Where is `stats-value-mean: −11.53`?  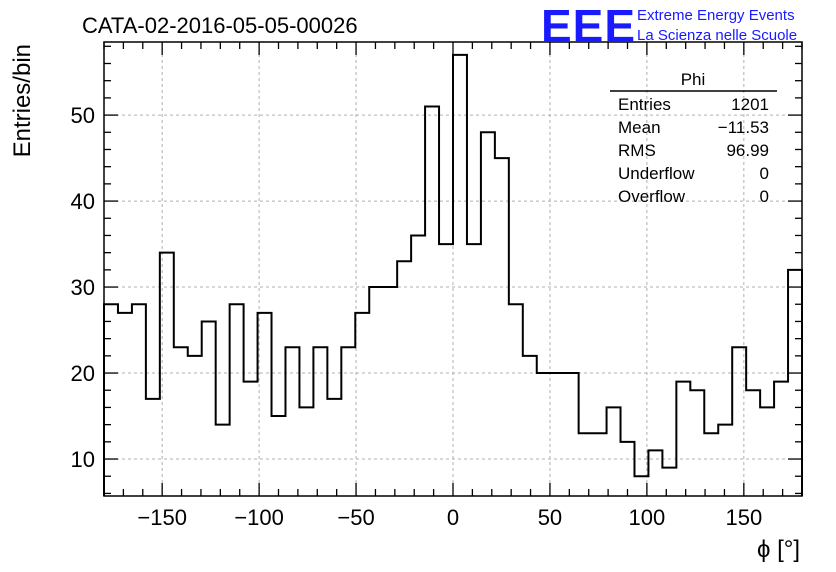
stats-value-mean: −11.53 is located at coordinates (743, 127).